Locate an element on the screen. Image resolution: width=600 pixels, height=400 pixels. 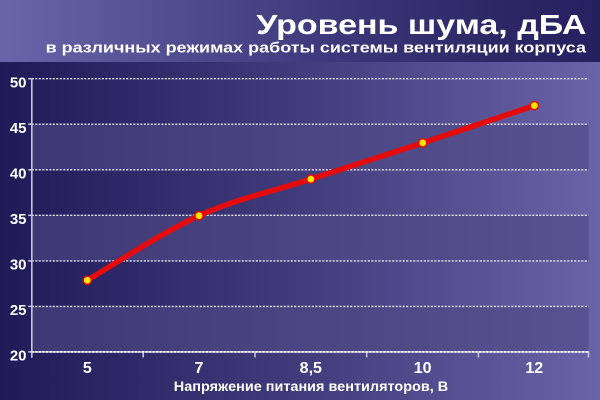
svg-text: 40 is located at coordinates (18, 174).